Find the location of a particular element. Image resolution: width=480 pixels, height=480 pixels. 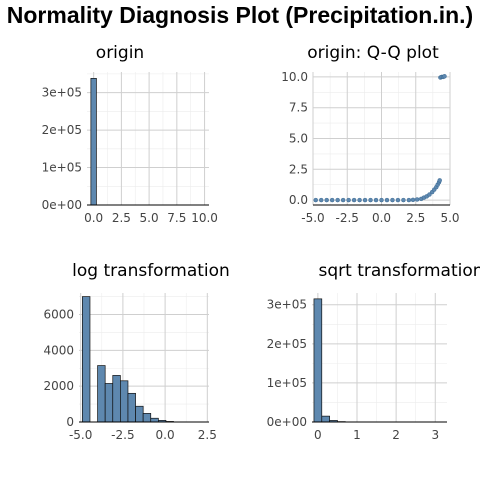

x-tick-label: 2 is located at coordinates (396, 435).